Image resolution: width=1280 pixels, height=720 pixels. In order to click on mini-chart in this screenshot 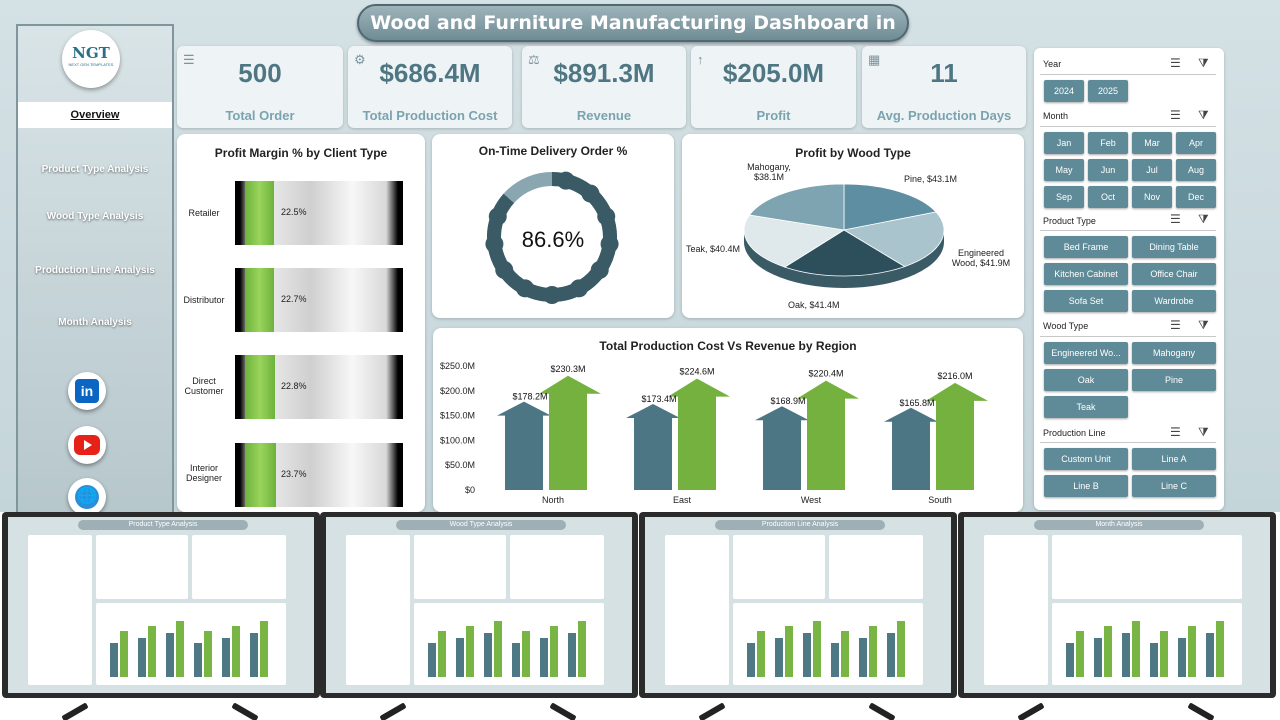, I will do `click(828, 644)`.